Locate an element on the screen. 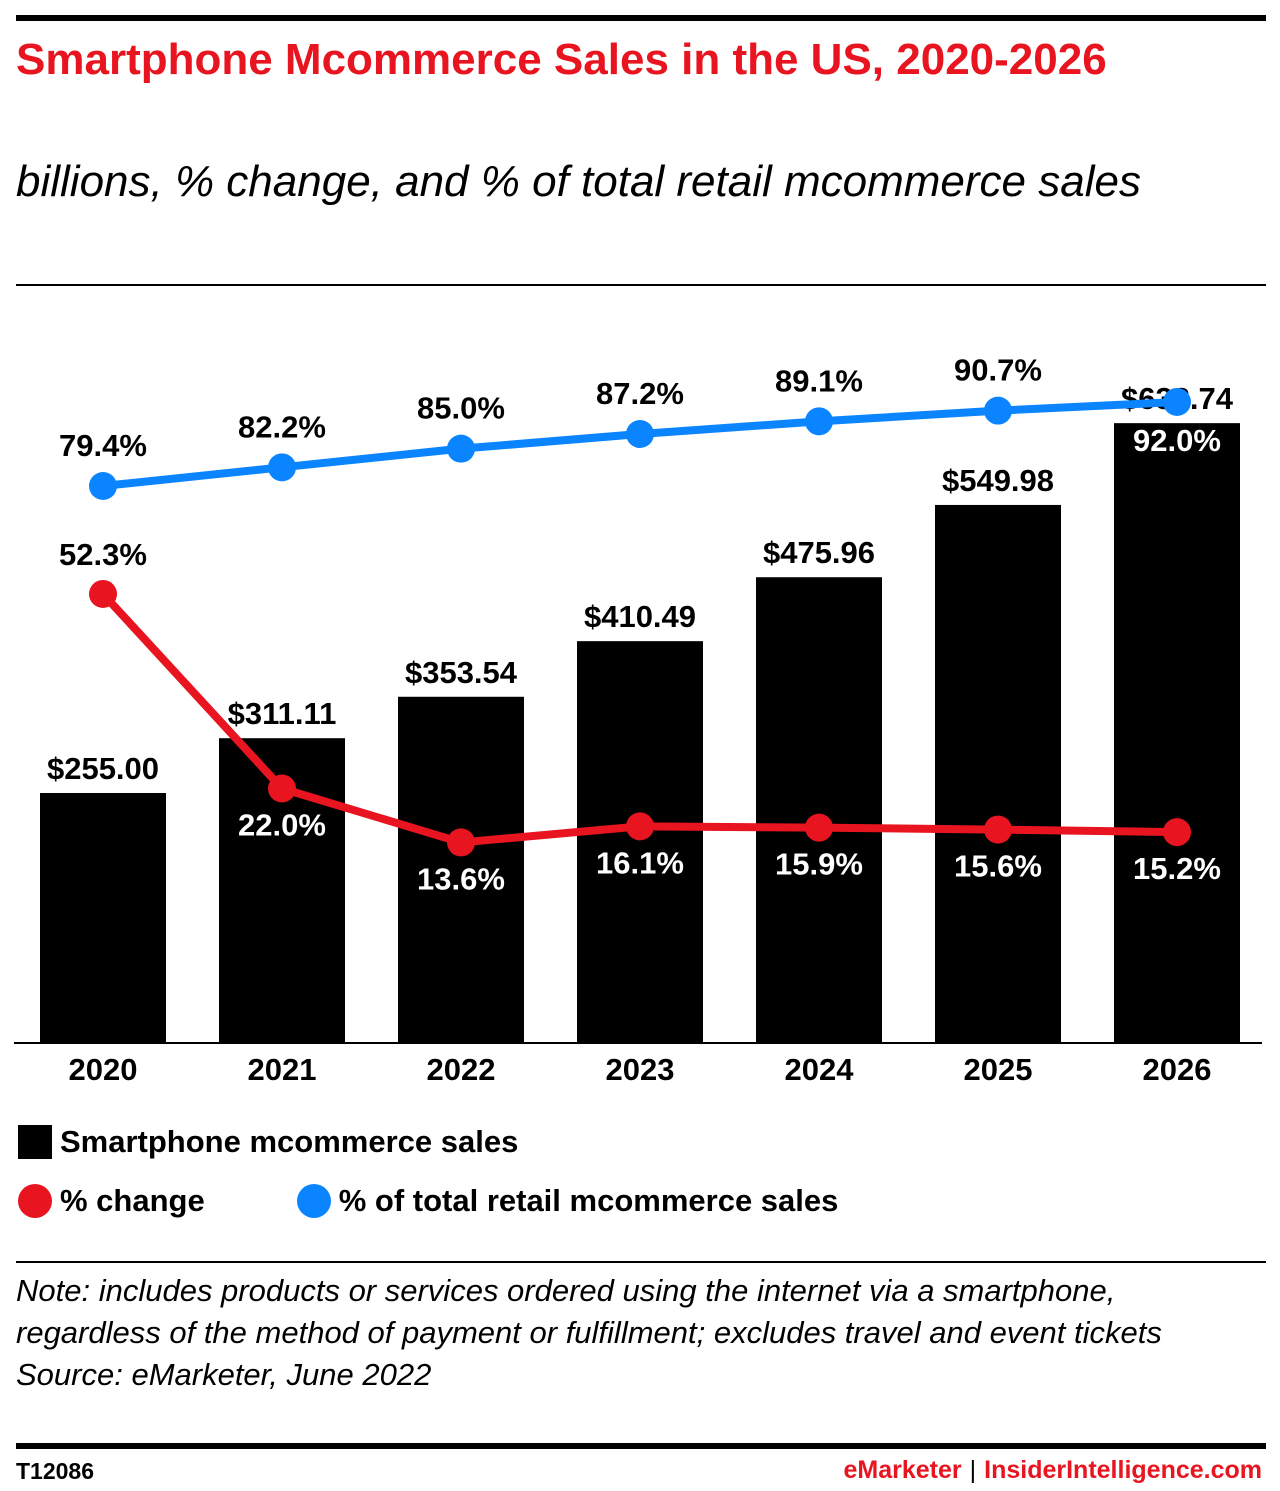 The width and height of the screenshot is (1280, 1491). header-rule is located at coordinates (641, 285).